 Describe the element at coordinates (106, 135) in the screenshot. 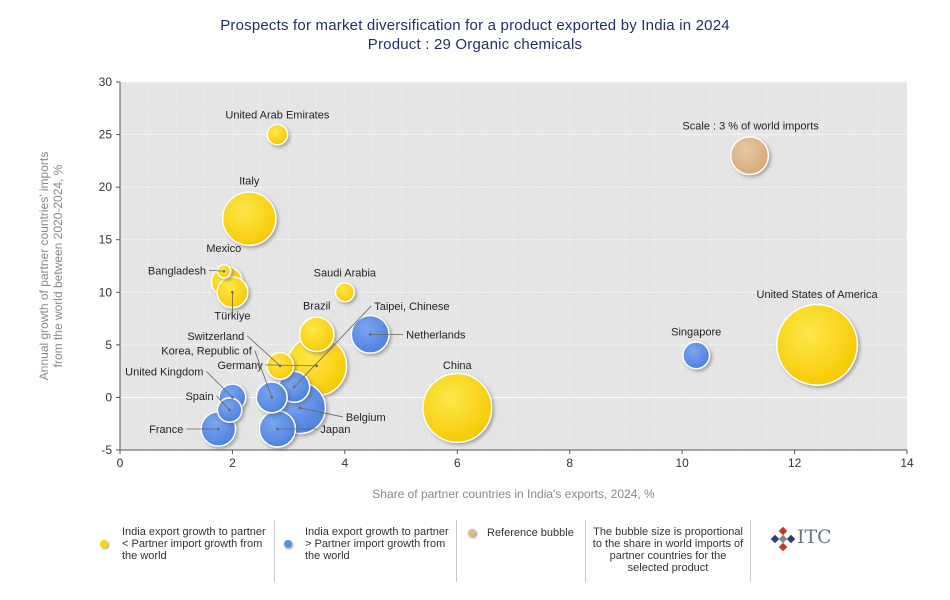

I see `y-tick-label: 25` at that location.